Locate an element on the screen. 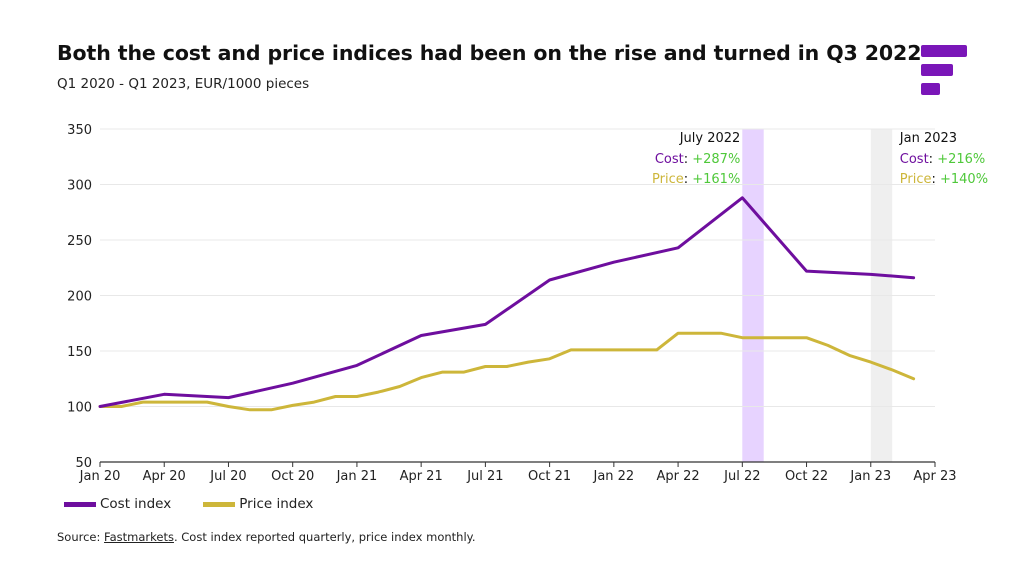 This screenshot has width=1024, height=576. annotation-price-value: +161% is located at coordinates (716, 179).